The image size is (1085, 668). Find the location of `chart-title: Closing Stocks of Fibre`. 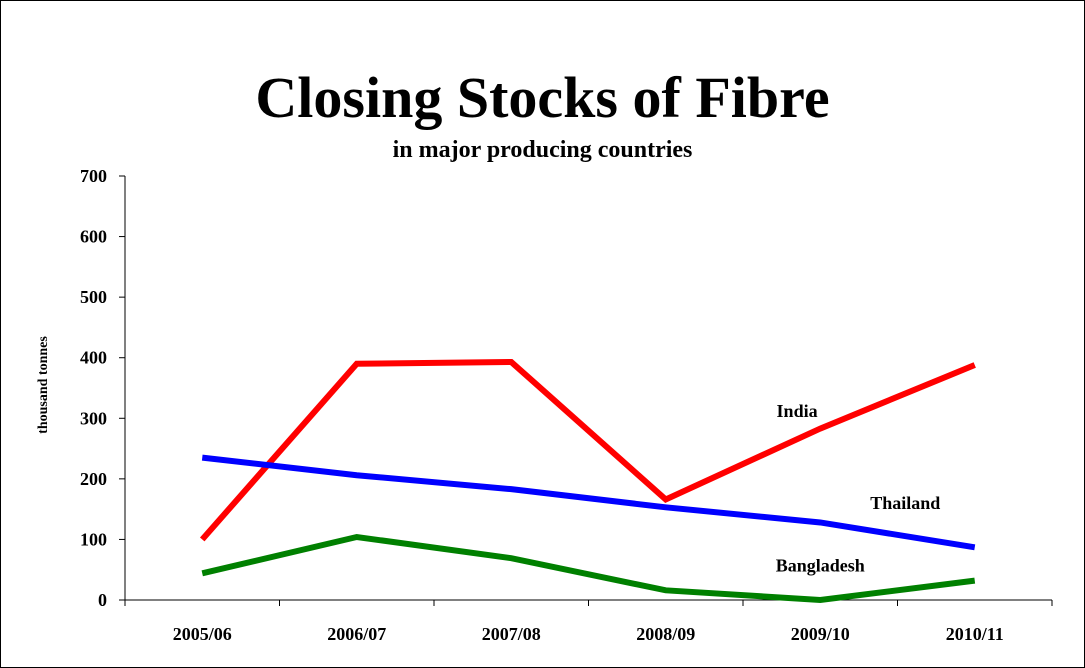

chart-title: Closing Stocks of Fibre is located at coordinates (542, 97).